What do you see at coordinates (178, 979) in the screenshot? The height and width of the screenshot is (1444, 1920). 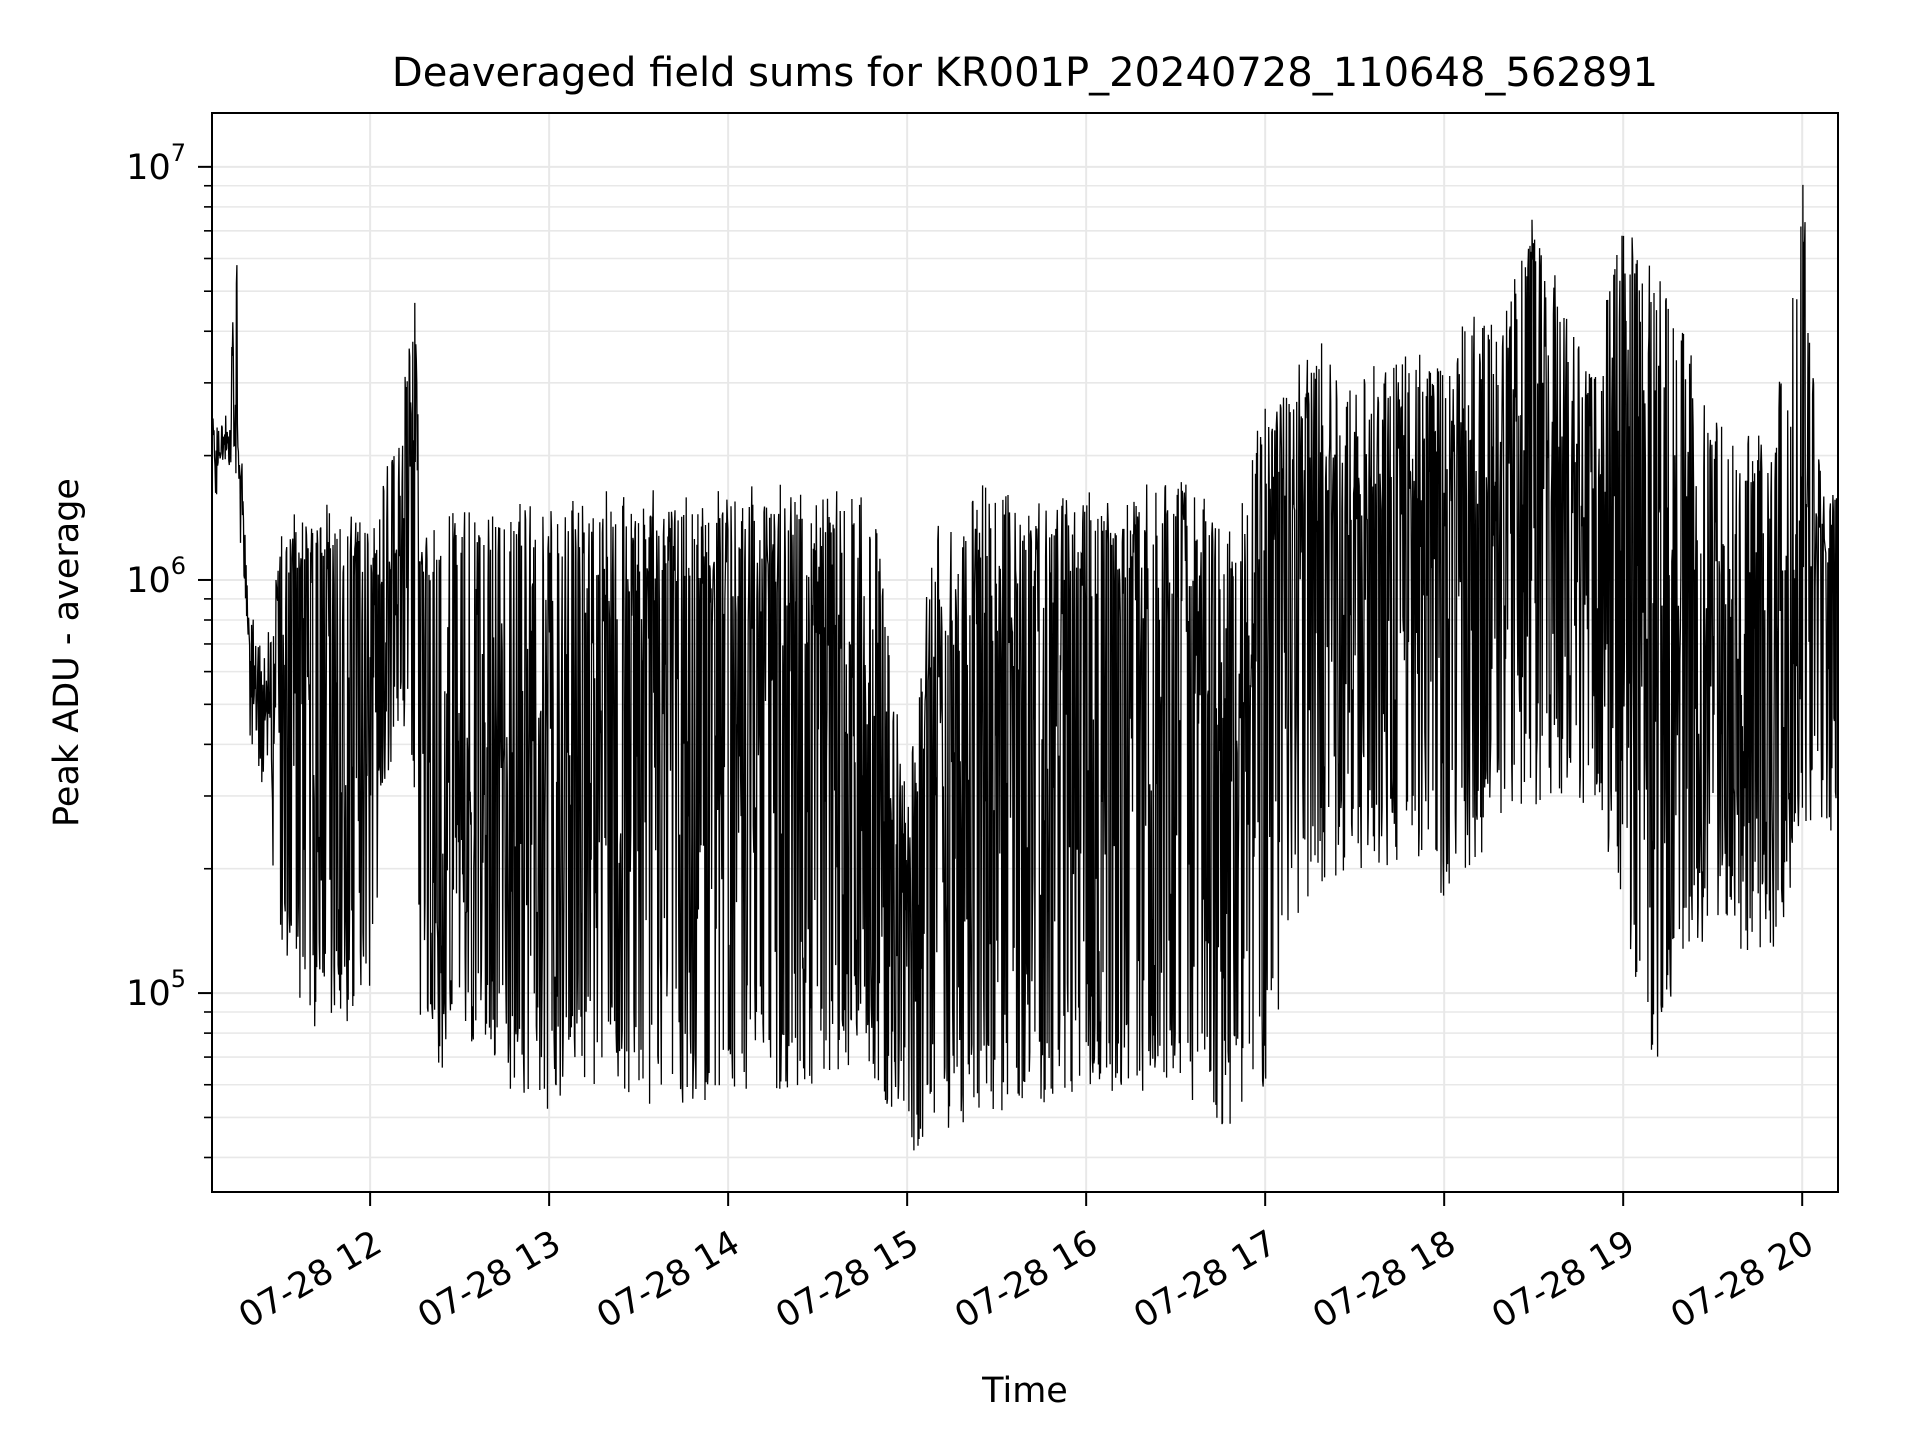 I see `y-tick-exponent: 5` at bounding box center [178, 979].